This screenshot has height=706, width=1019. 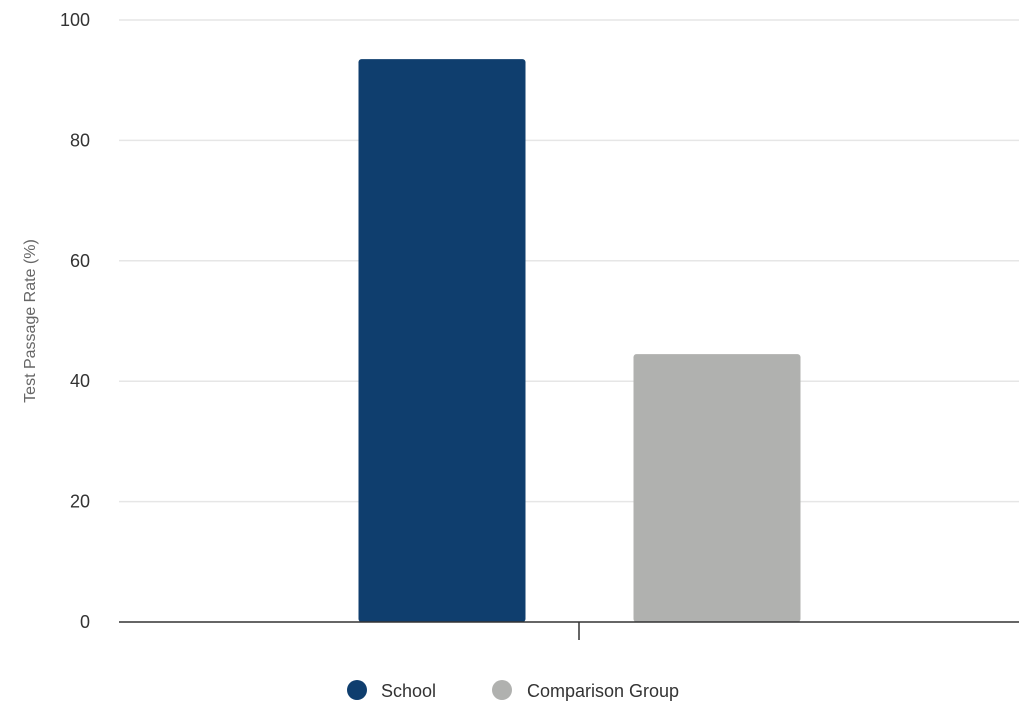 I want to click on y-tick-label: 60, so click(x=80, y=261).